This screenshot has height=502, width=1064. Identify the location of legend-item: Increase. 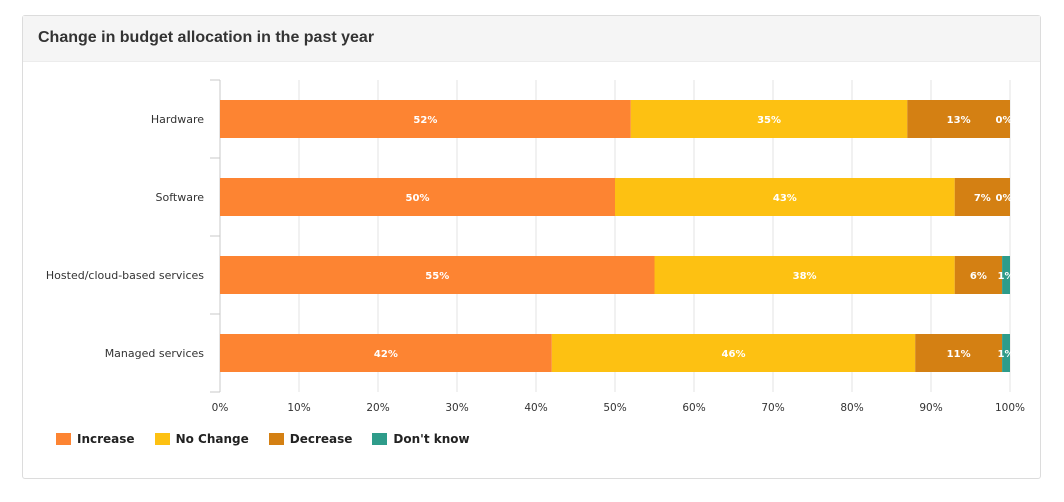
(95, 439).